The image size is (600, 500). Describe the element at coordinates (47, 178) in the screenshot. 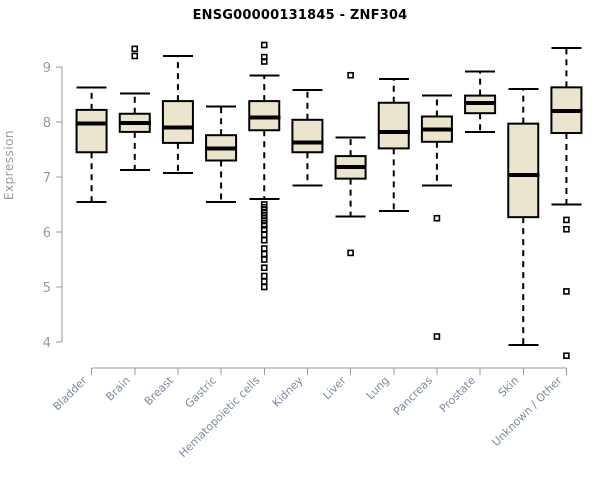

I see `y-tick-label: 7` at that location.